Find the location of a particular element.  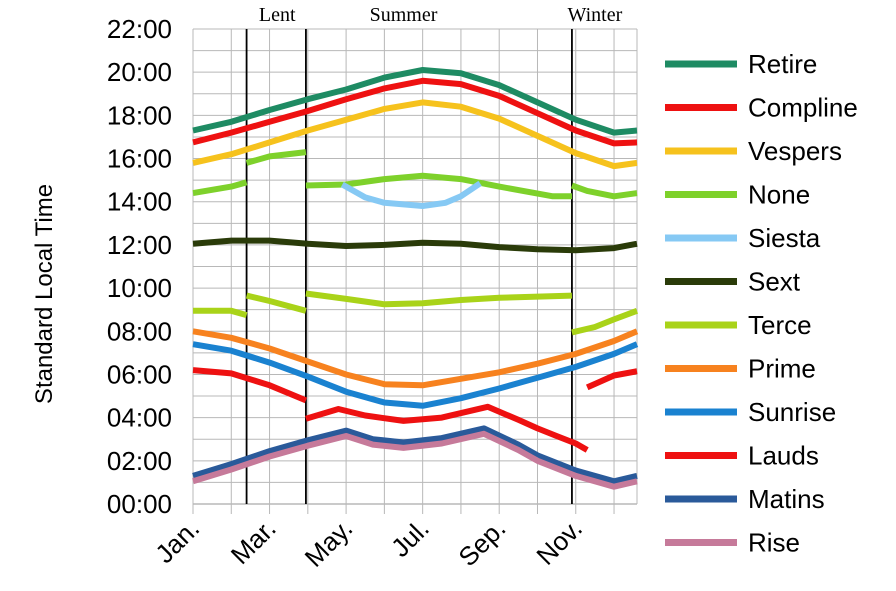

series-line-prime is located at coordinates (415, 358).